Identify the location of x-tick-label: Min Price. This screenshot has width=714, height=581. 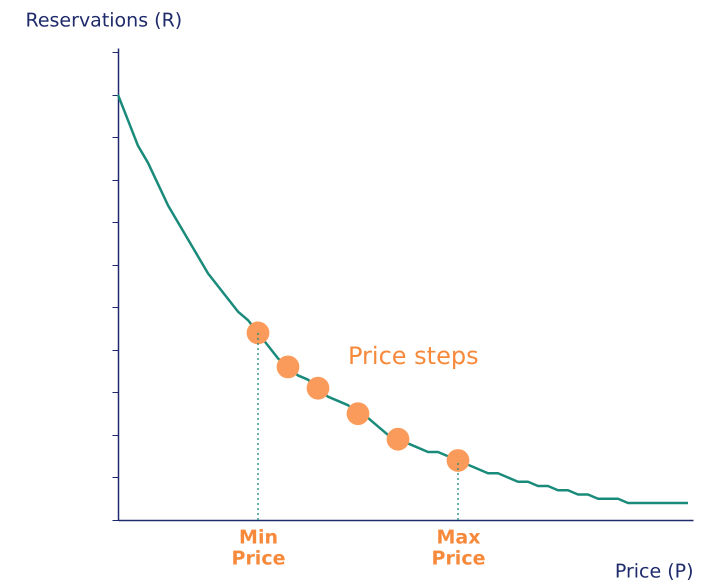
(259, 548).